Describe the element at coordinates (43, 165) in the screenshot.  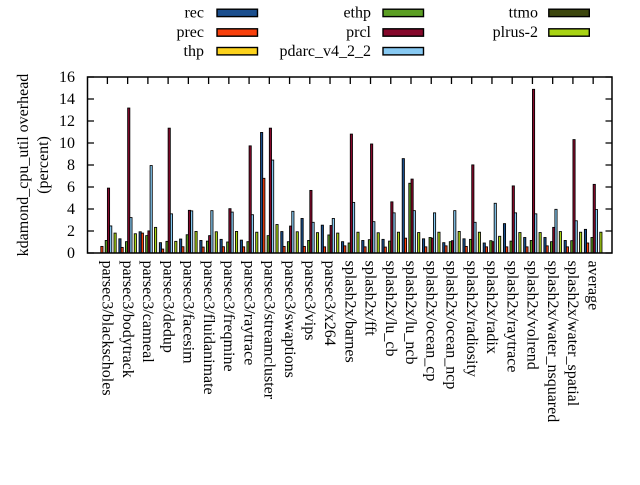
I see `svg-text: (percent)` at that location.